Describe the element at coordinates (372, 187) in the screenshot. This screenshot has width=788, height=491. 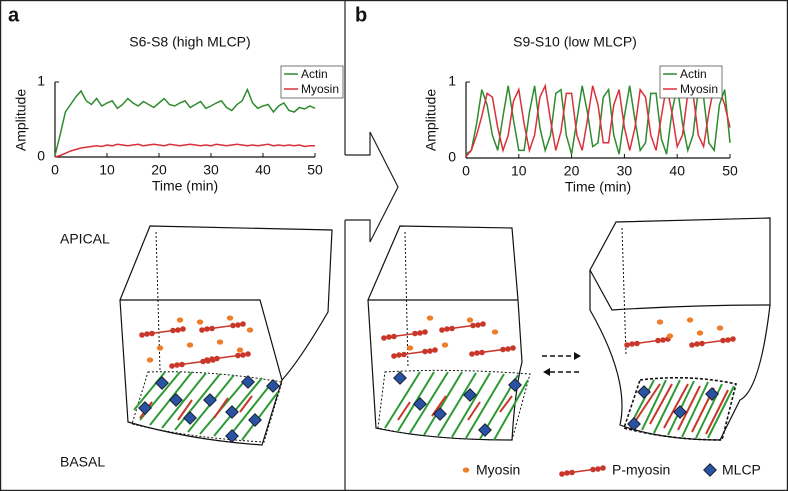
I see `transition-arrow` at that location.